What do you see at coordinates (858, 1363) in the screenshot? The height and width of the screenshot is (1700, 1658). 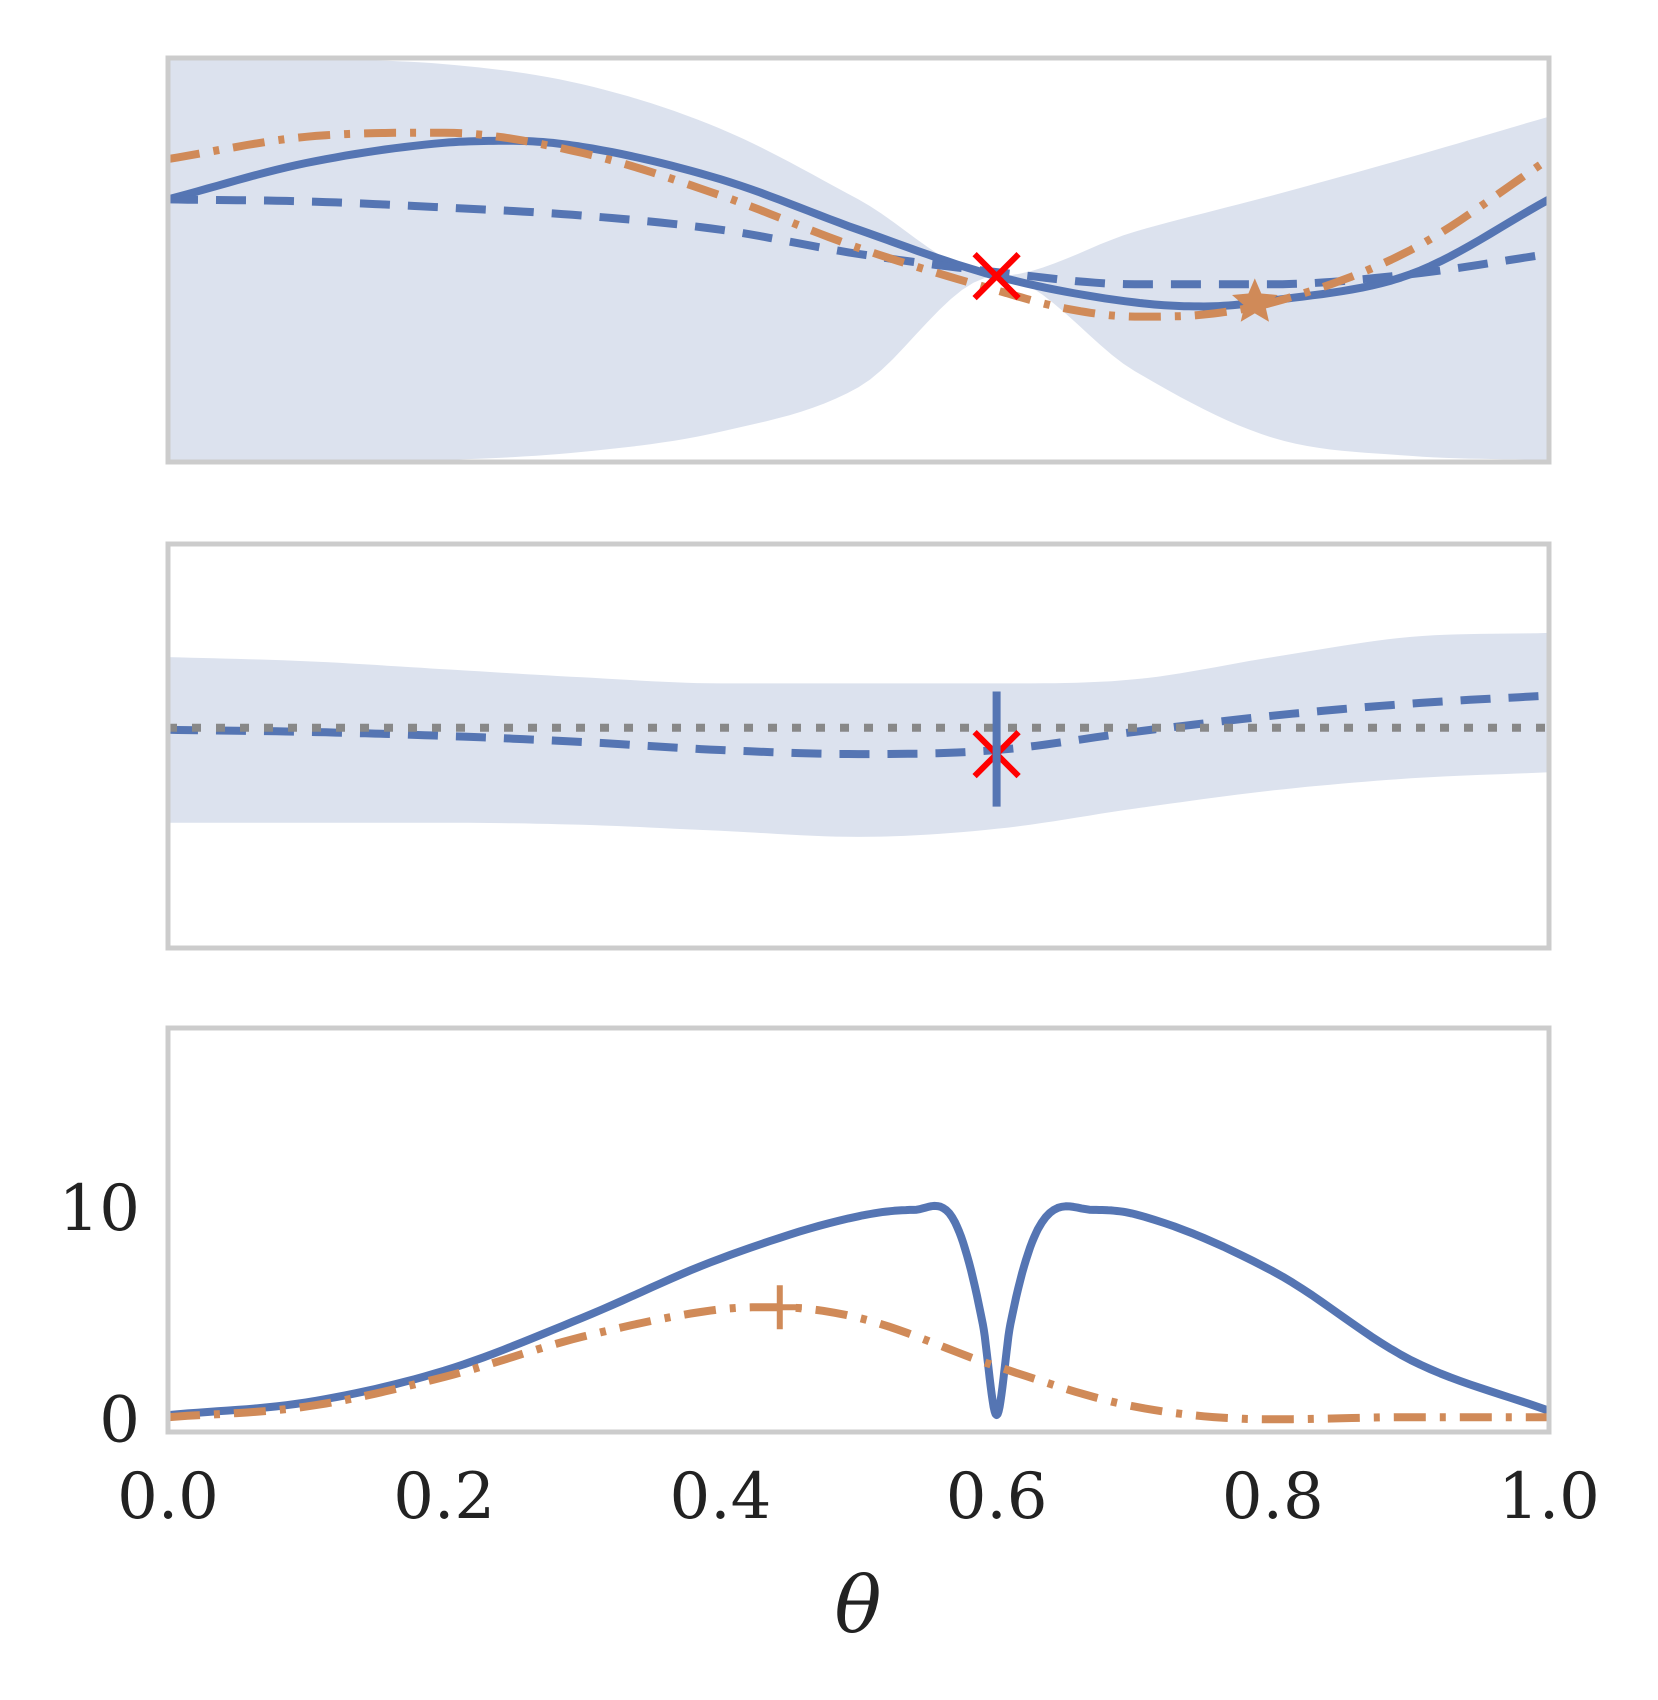 I see `series-acquisition-b` at bounding box center [858, 1363].